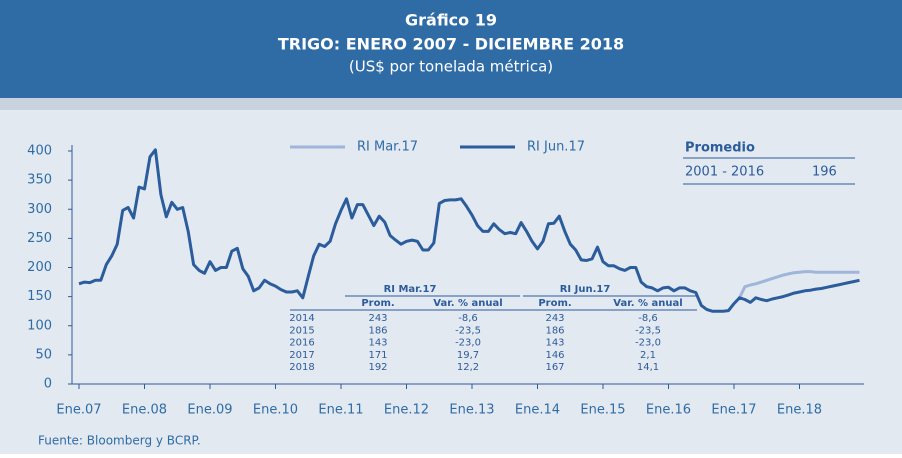 Image resolution: width=902 pixels, height=458 pixels. Describe the element at coordinates (144, 410) in the screenshot. I see `x-tick-label: Ene.08` at that location.